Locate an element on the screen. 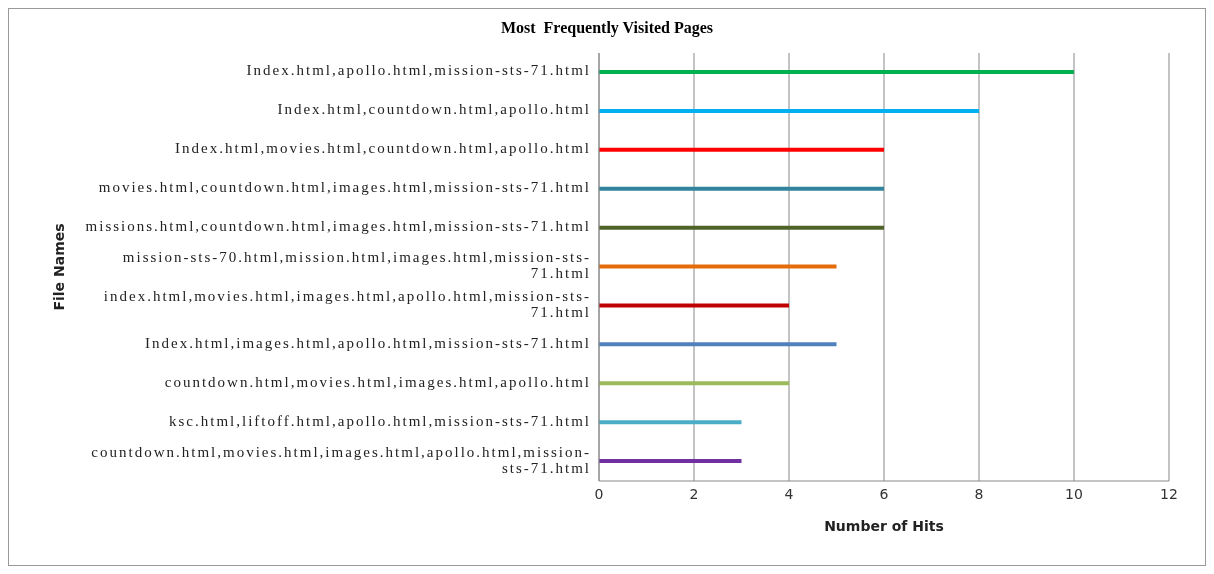 This screenshot has height=574, width=1214. y-tick-label: movies.html,countdown.html,images.html,mission-sts-71.html is located at coordinates (344, 187).